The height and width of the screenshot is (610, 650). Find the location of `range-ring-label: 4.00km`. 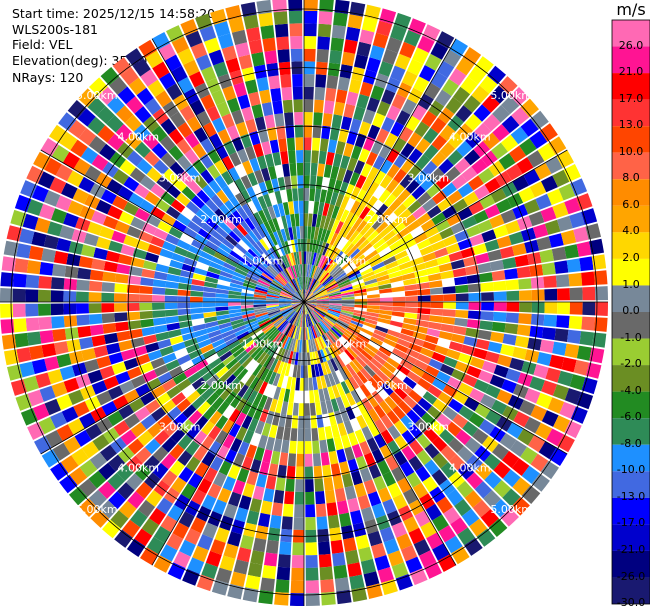

range-ring-label: 4.00km is located at coordinates (138, 468).